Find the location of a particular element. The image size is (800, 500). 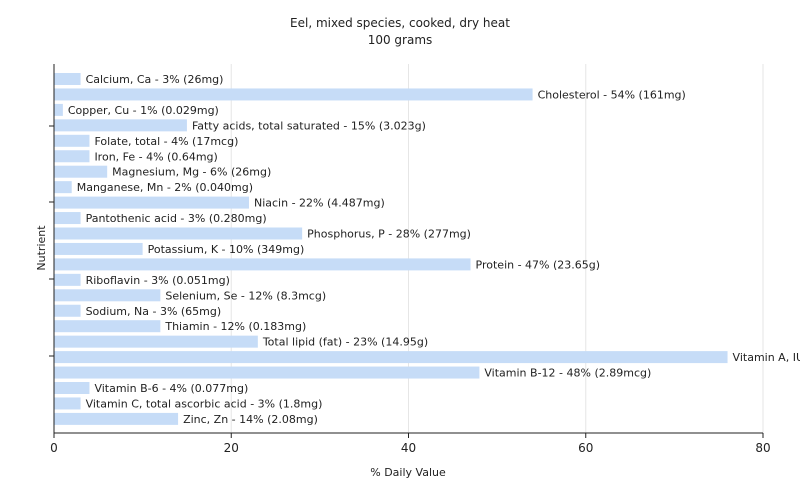

bar-label: Copper, Cu - 1% (0.029mg) is located at coordinates (143, 110).